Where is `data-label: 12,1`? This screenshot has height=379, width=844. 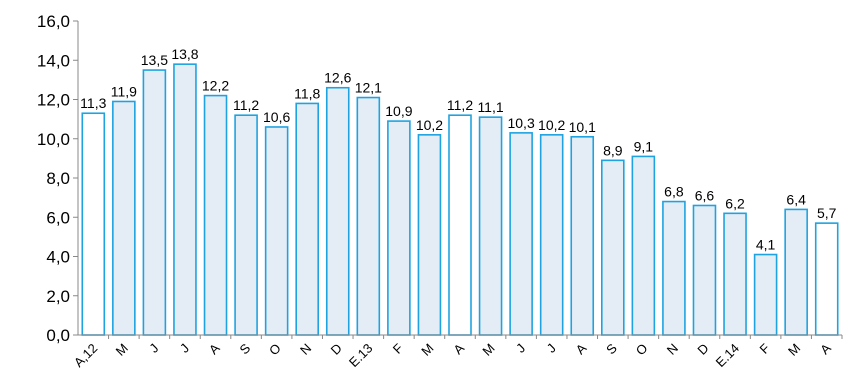
data-label: 12,1 is located at coordinates (368, 88).